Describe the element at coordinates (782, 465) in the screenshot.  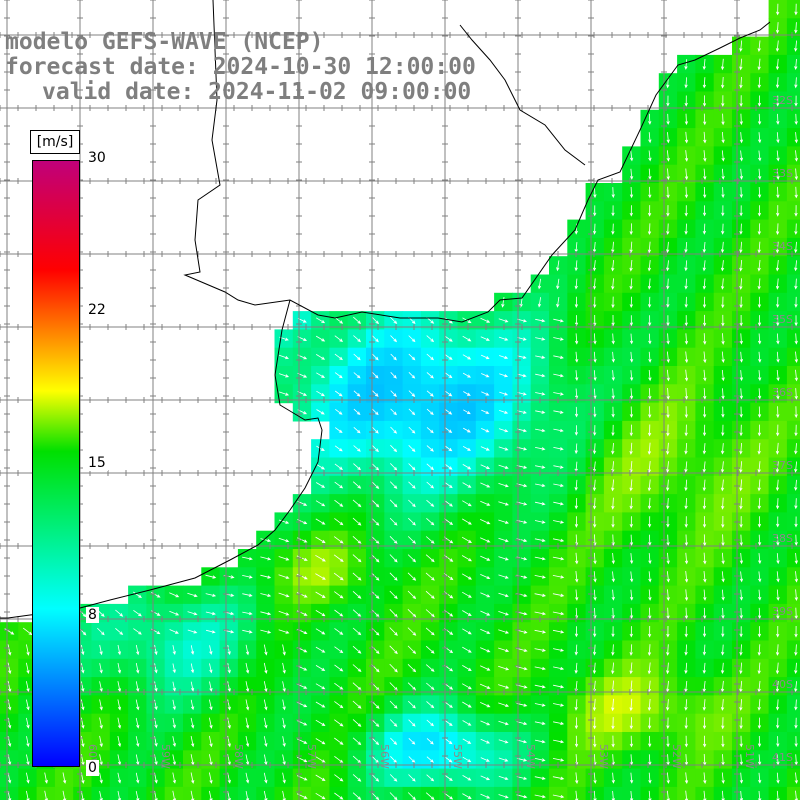
I see `latitude-label: 37S` at that location.